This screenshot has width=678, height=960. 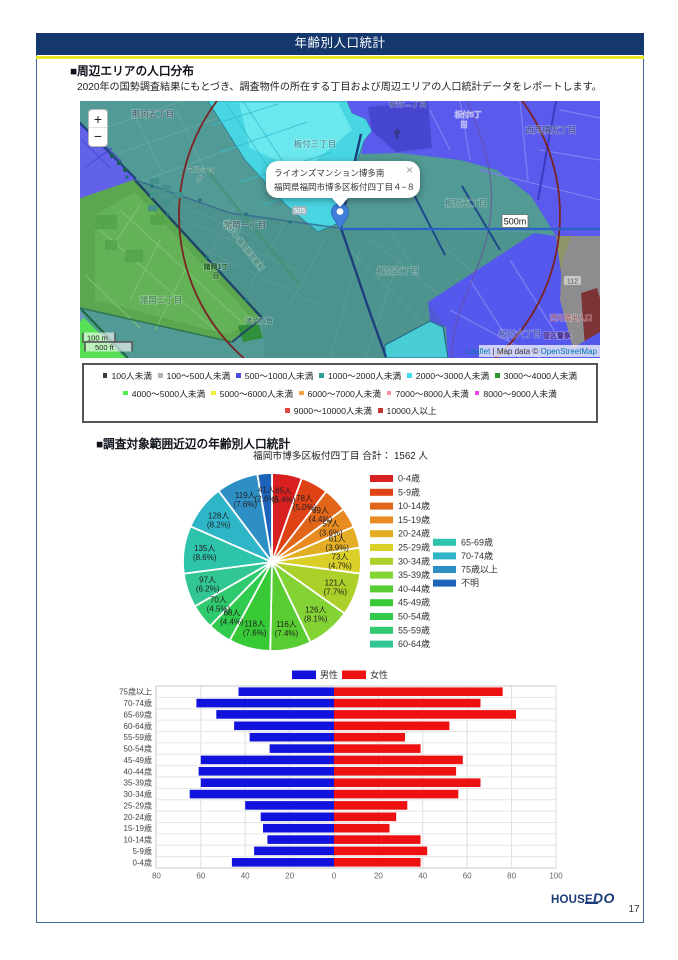 What do you see at coordinates (208, 588) in the screenshot?
I see `svg-text: (6.2%)` at bounding box center [208, 588].